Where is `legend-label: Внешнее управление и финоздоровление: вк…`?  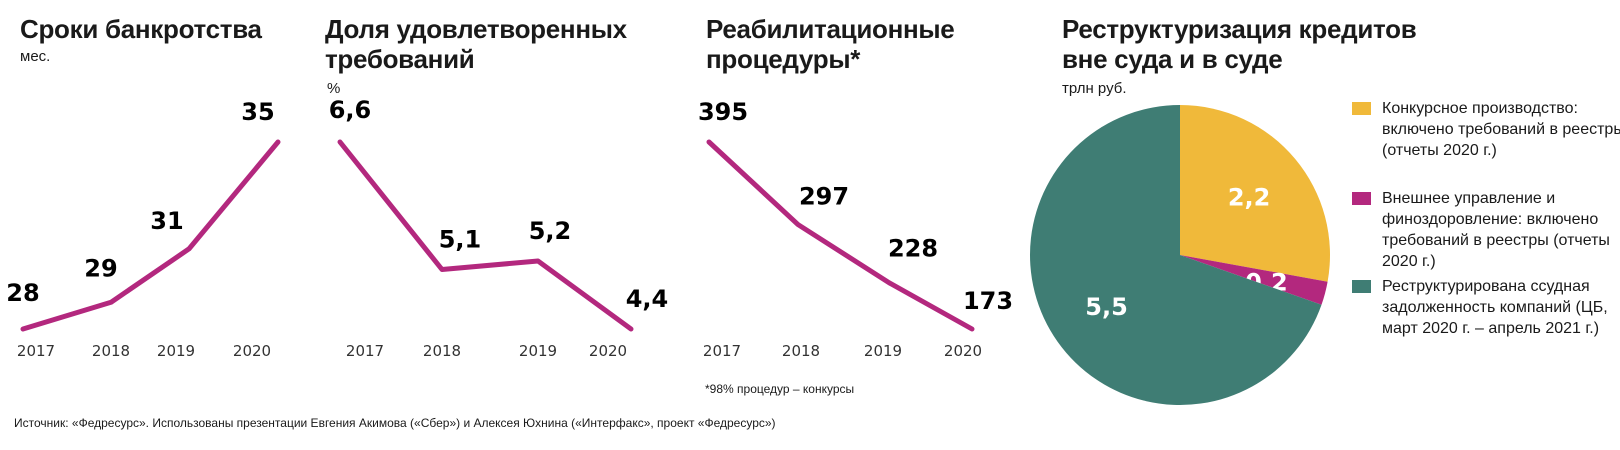 legend-label: Внешнее управление и финоздоровление: вк… is located at coordinates (1496, 230).